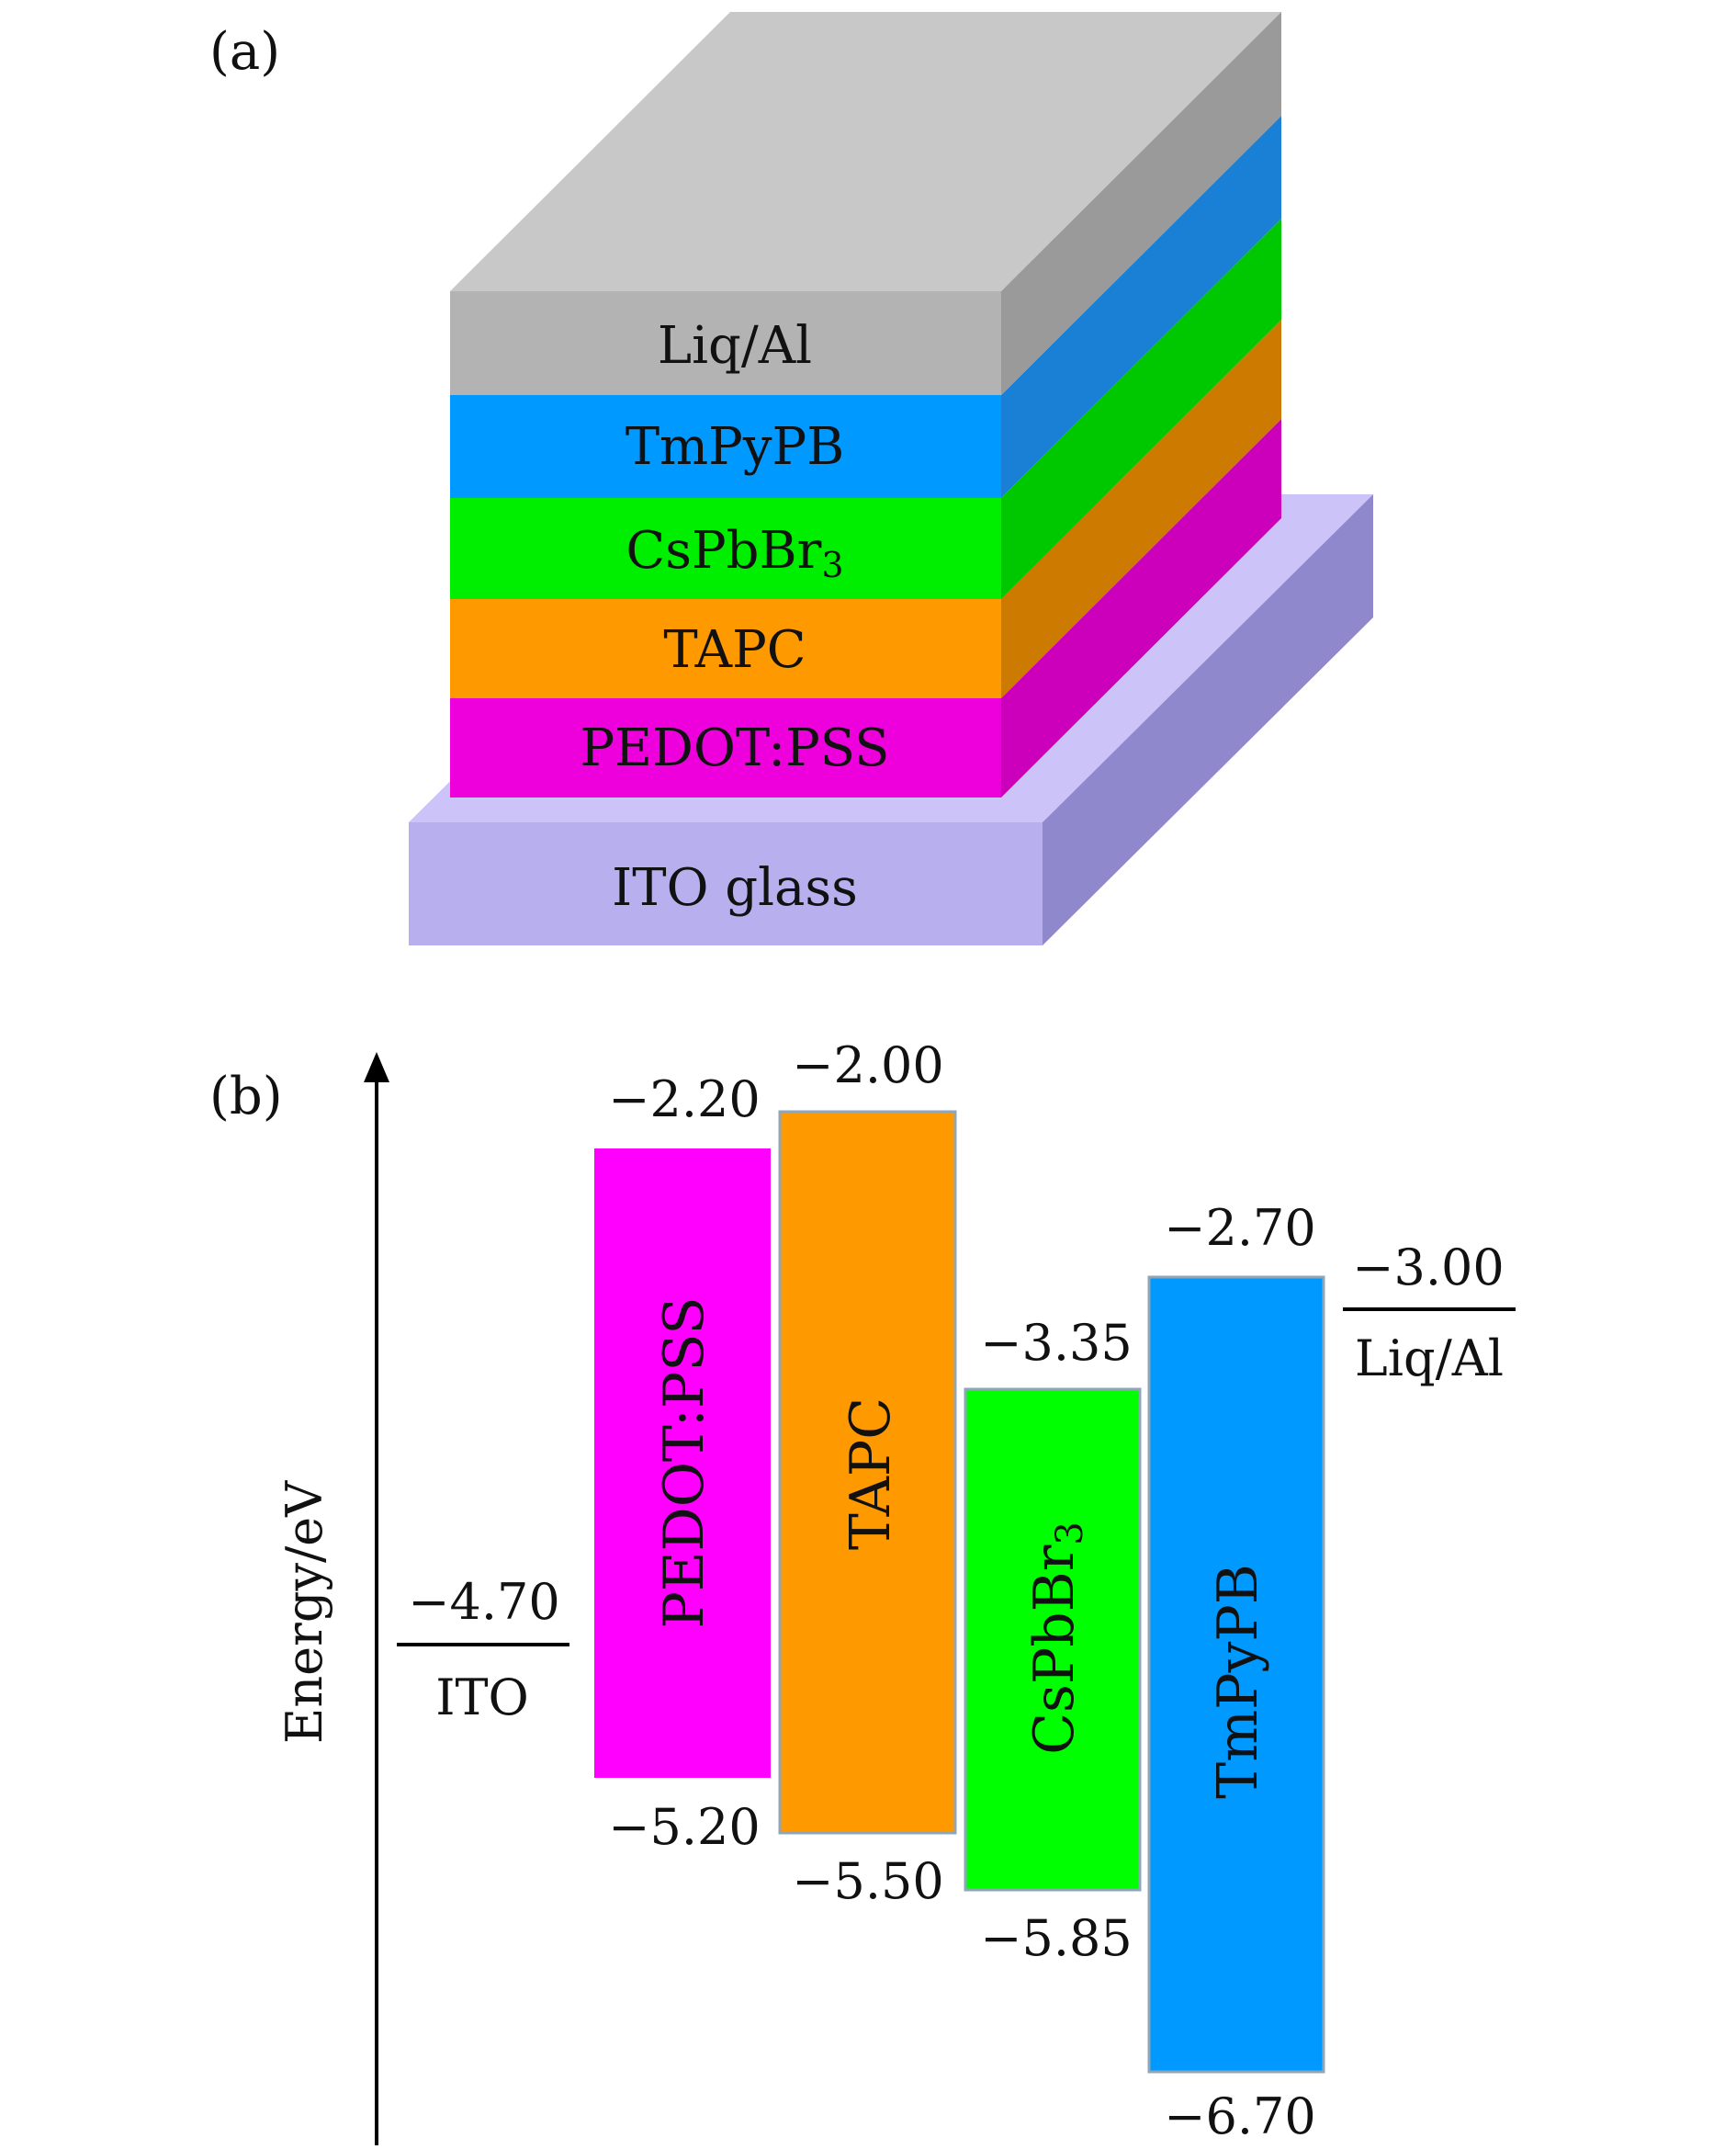  Describe the element at coordinates (1238, 1681) in the screenshot. I see `tmpypb-band-label: TmPyPB` at that location.